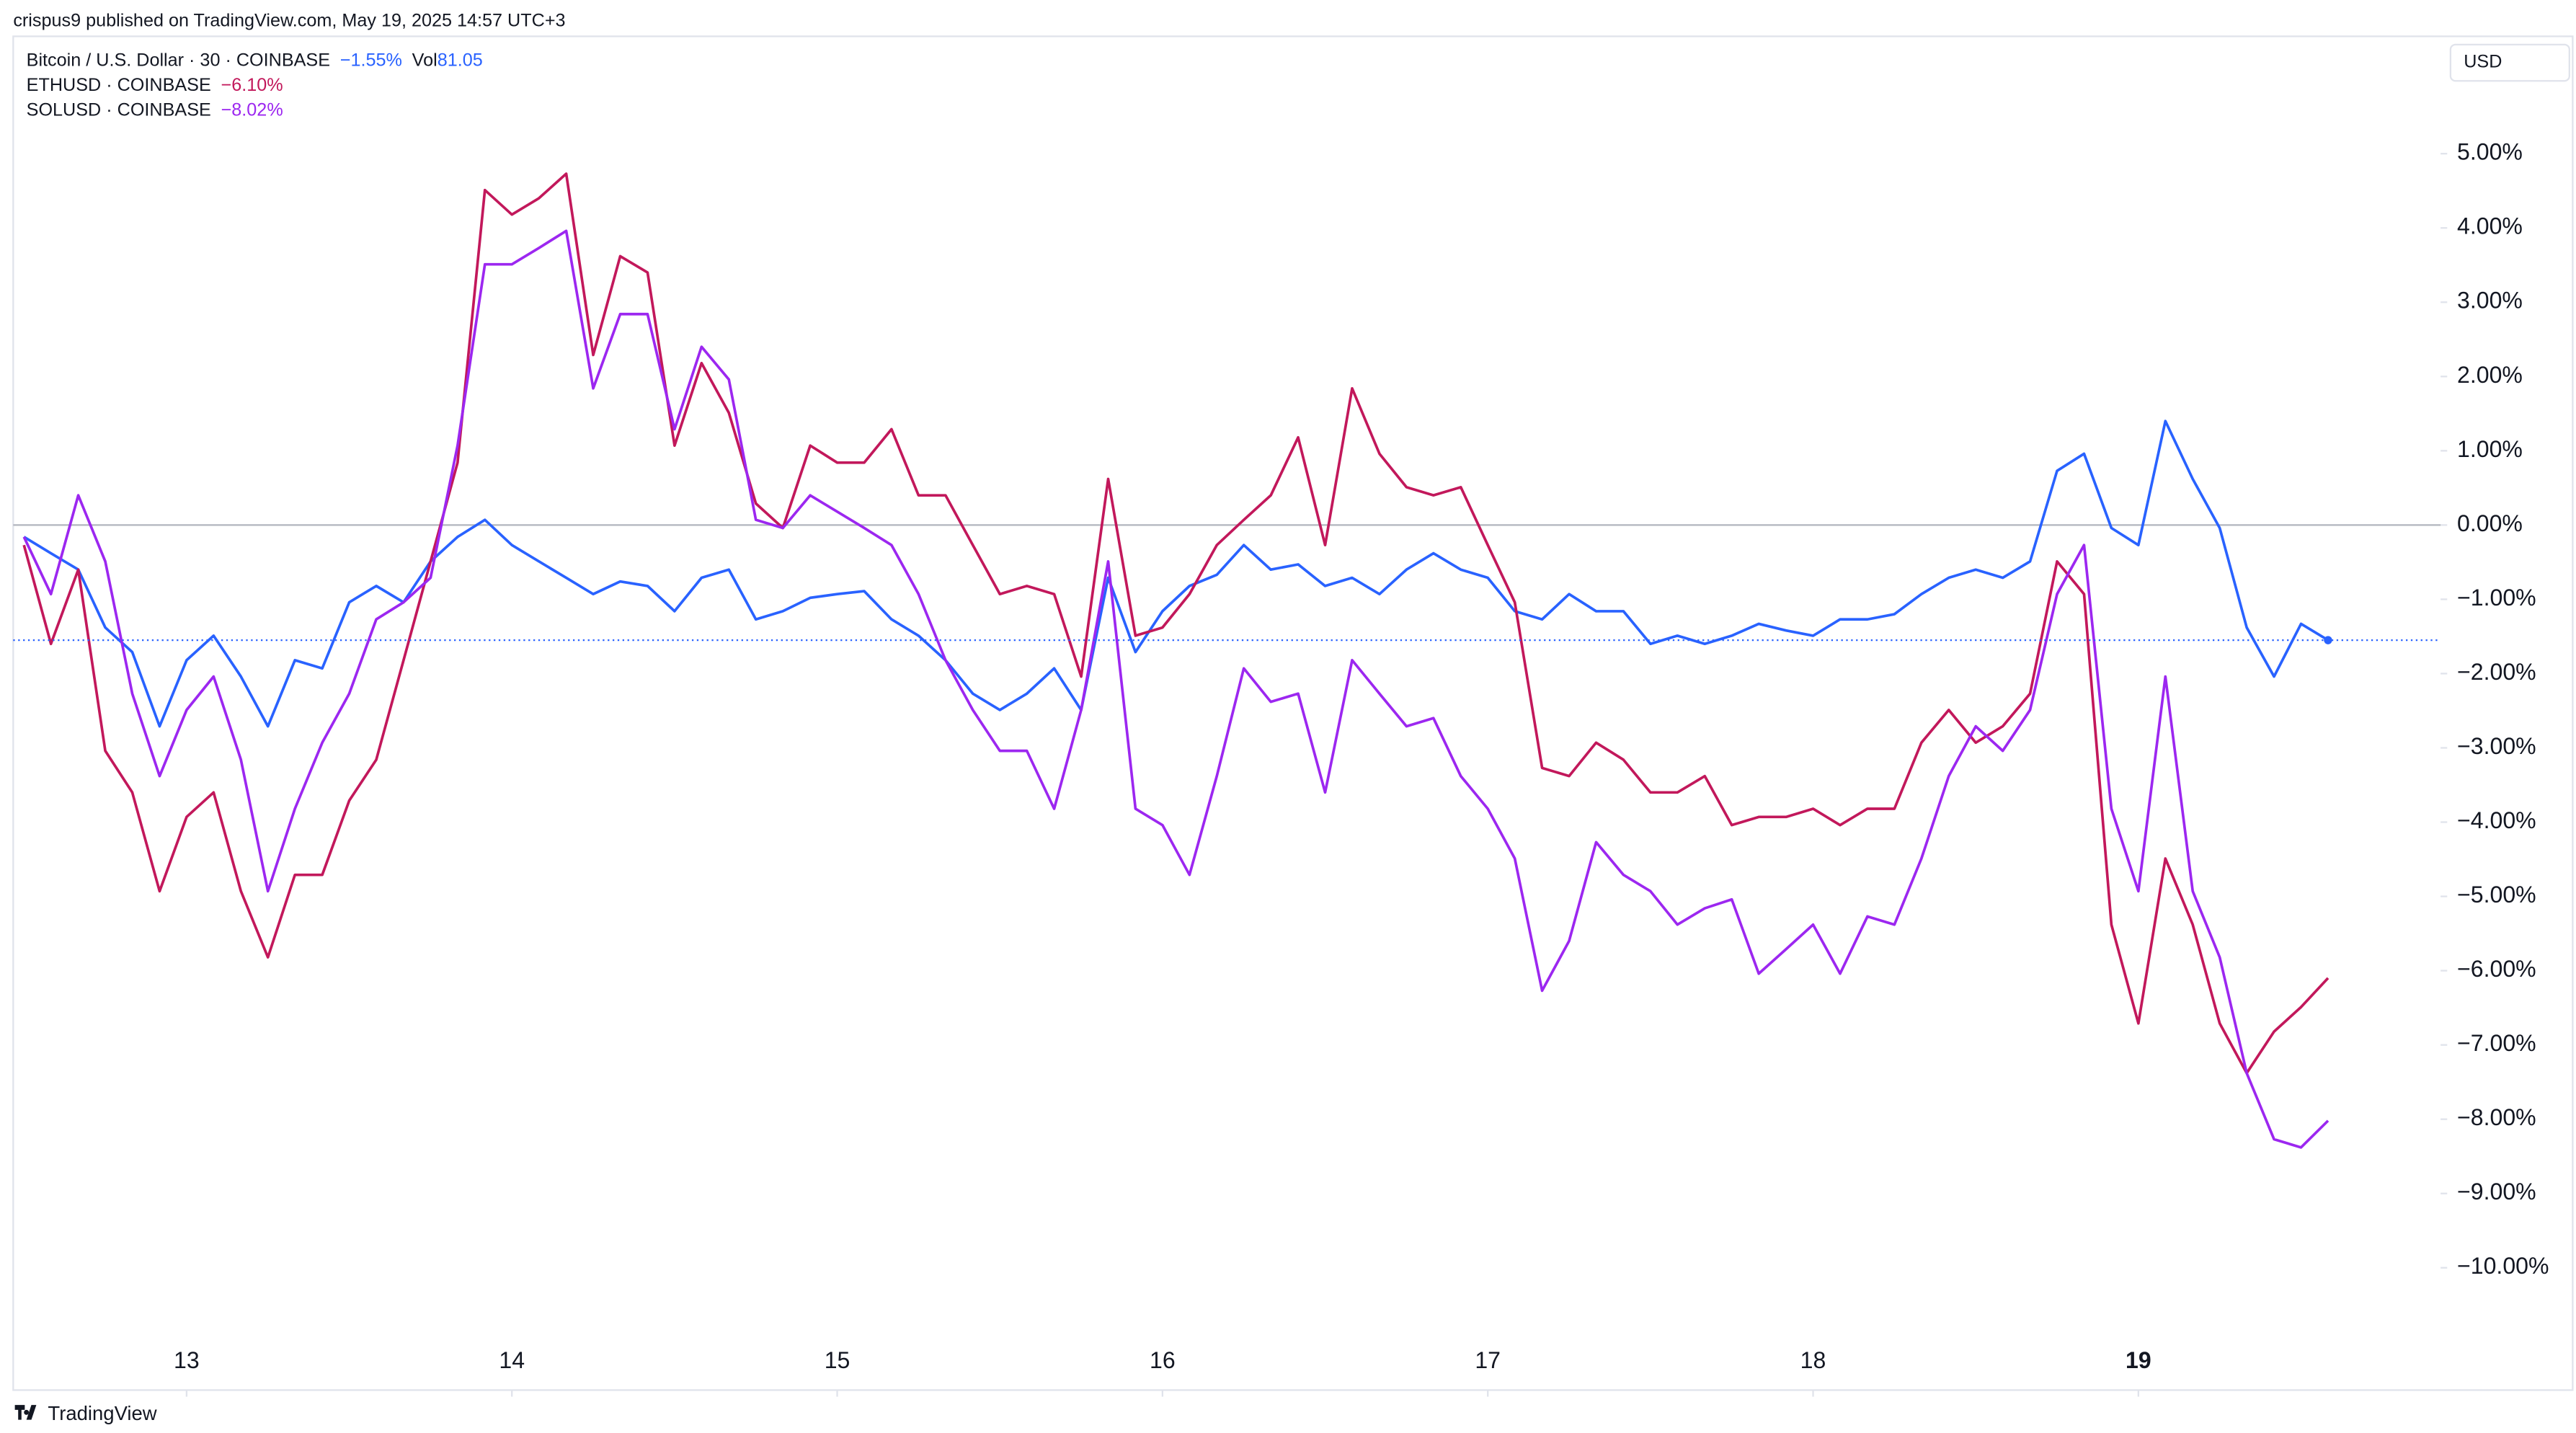 This screenshot has width=2576, height=1433. Describe the element at coordinates (252, 85) in the screenshot. I see `legend-change: −6.10%` at that location.